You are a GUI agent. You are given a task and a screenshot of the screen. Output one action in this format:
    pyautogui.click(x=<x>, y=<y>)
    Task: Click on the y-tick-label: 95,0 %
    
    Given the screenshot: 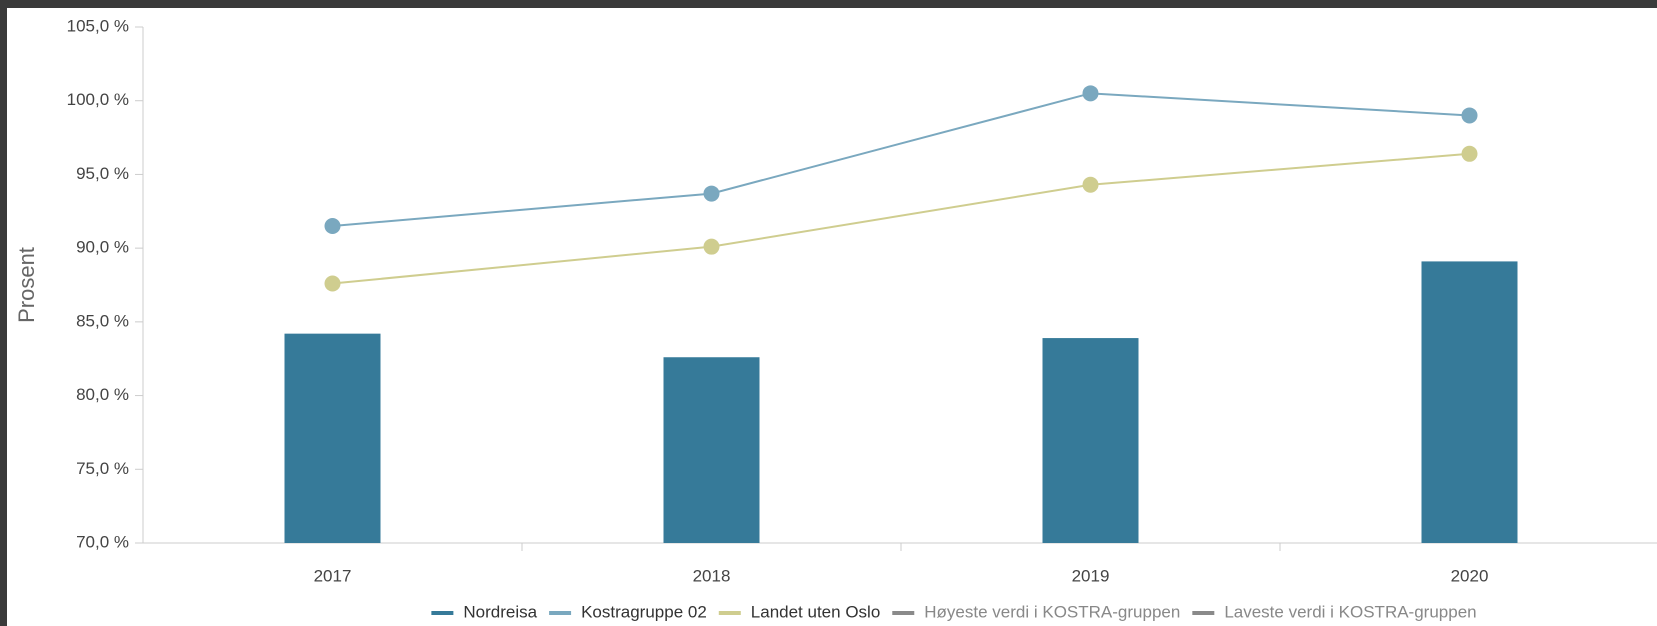 What is the action you would take?
    pyautogui.click(x=102, y=173)
    